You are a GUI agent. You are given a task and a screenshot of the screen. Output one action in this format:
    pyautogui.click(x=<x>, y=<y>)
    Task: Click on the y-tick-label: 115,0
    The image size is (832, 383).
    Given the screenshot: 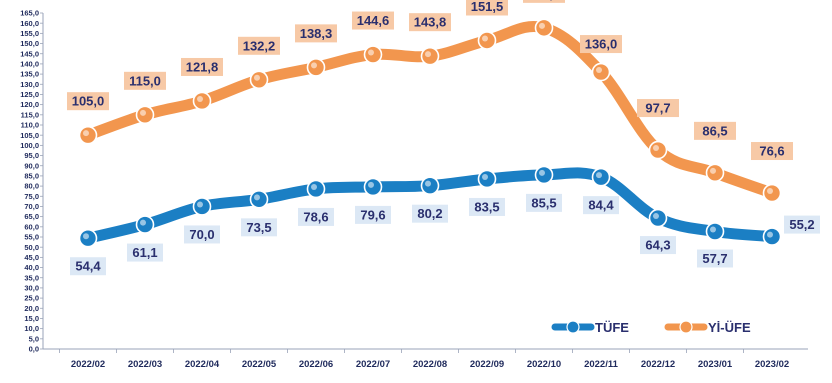 What is the action you would take?
    pyautogui.click(x=30, y=114)
    